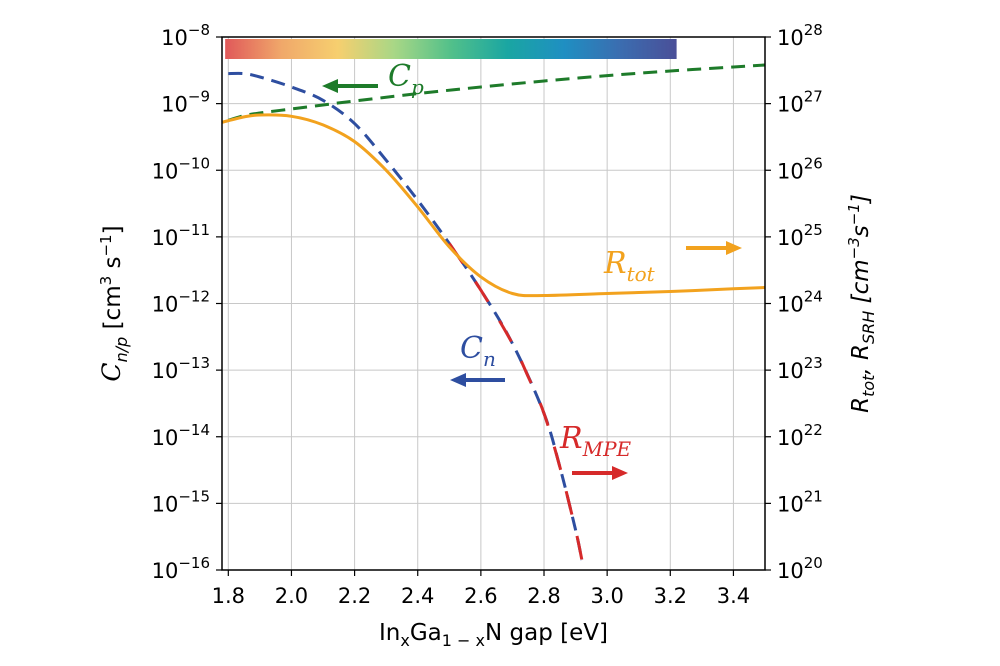  I want to click on annotation-r-mpe: RMPE, so click(595, 450).